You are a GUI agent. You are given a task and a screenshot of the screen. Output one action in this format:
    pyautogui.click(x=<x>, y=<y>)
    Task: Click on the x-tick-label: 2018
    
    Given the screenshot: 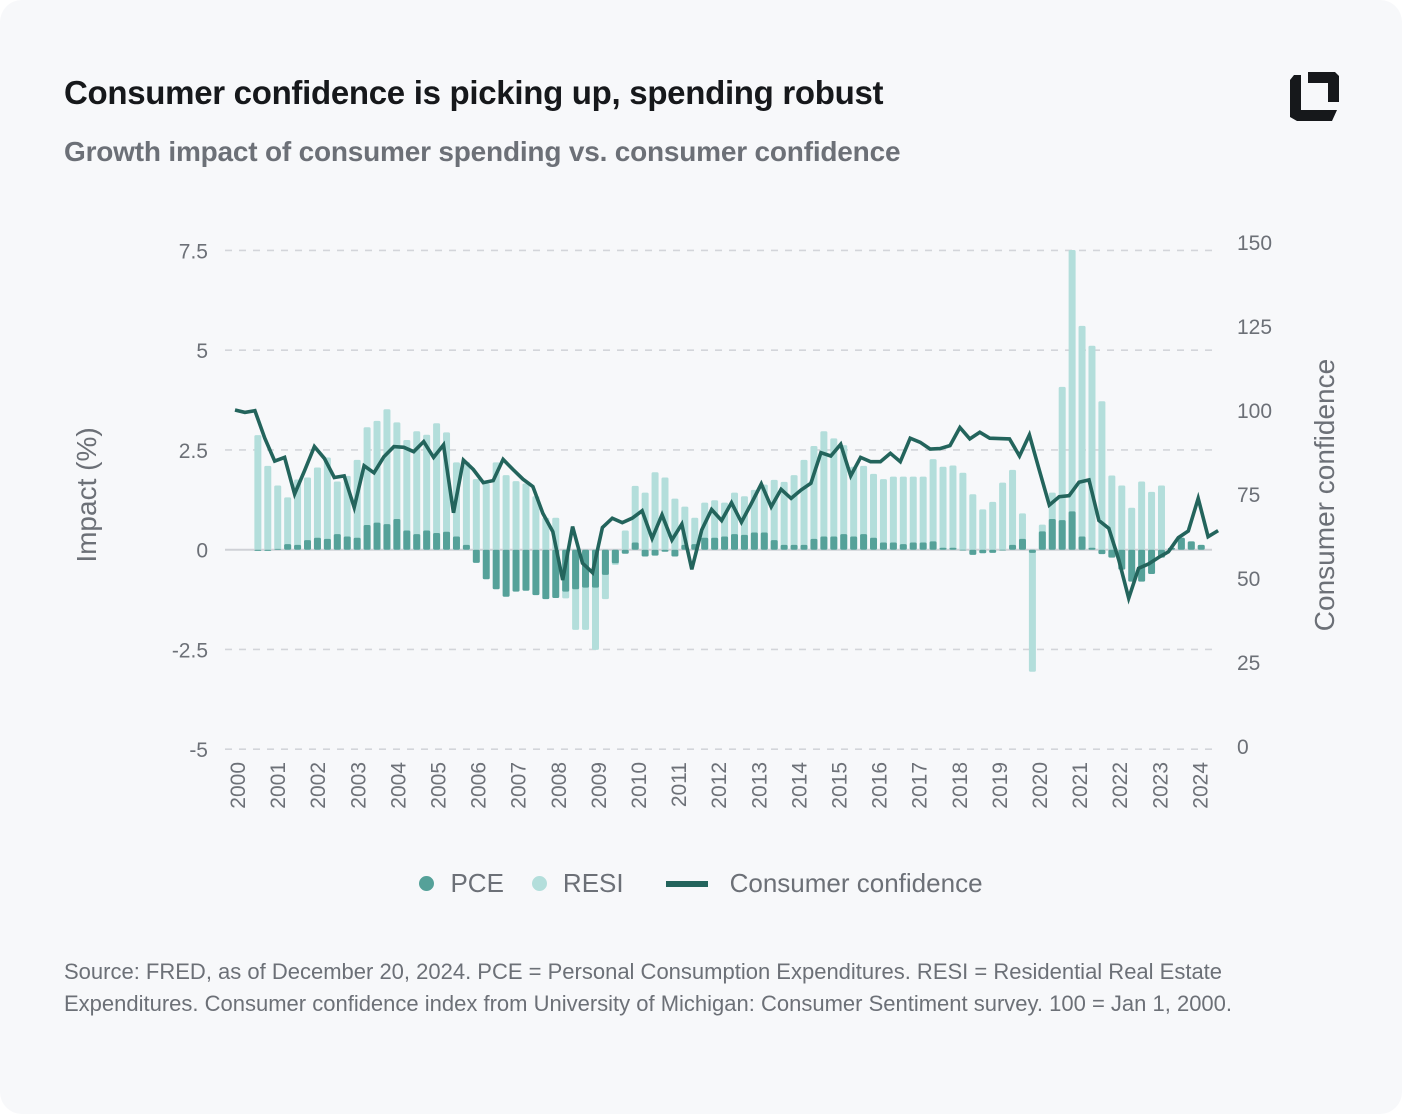 What is the action you would take?
    pyautogui.click(x=960, y=785)
    